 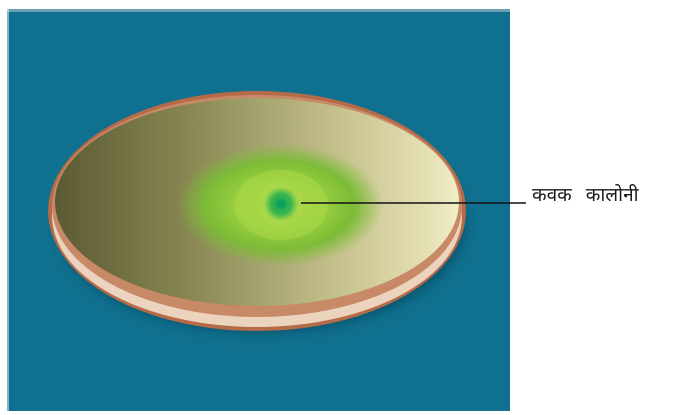 I want to click on background-top-border, so click(x=258, y=10).